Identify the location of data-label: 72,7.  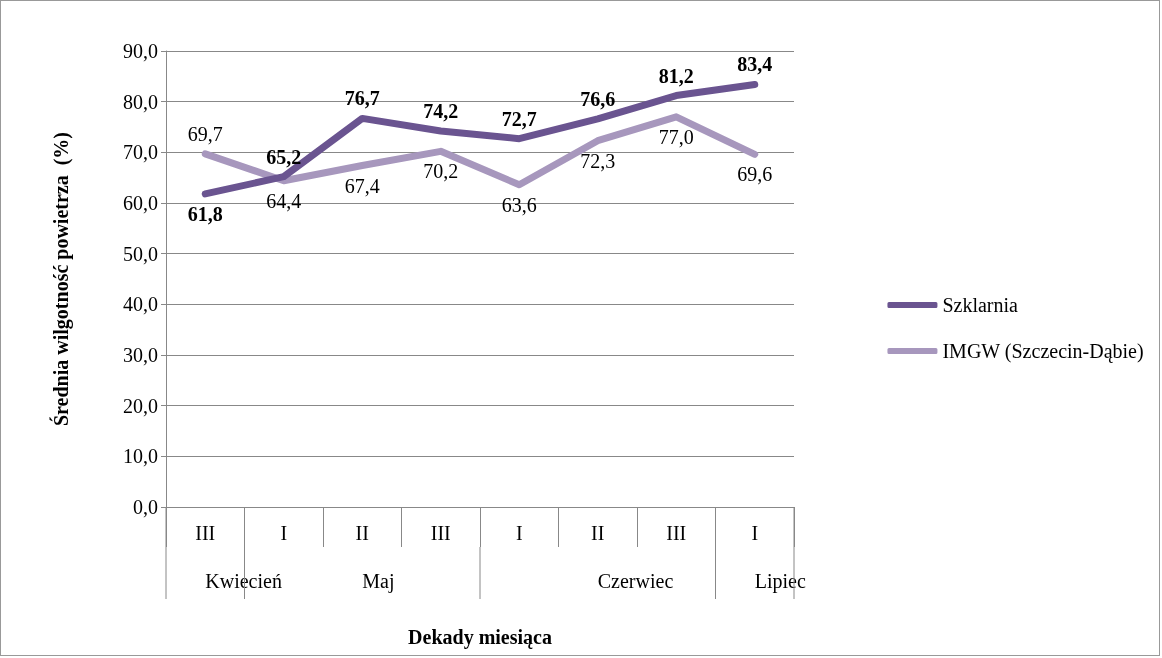
(519, 118).